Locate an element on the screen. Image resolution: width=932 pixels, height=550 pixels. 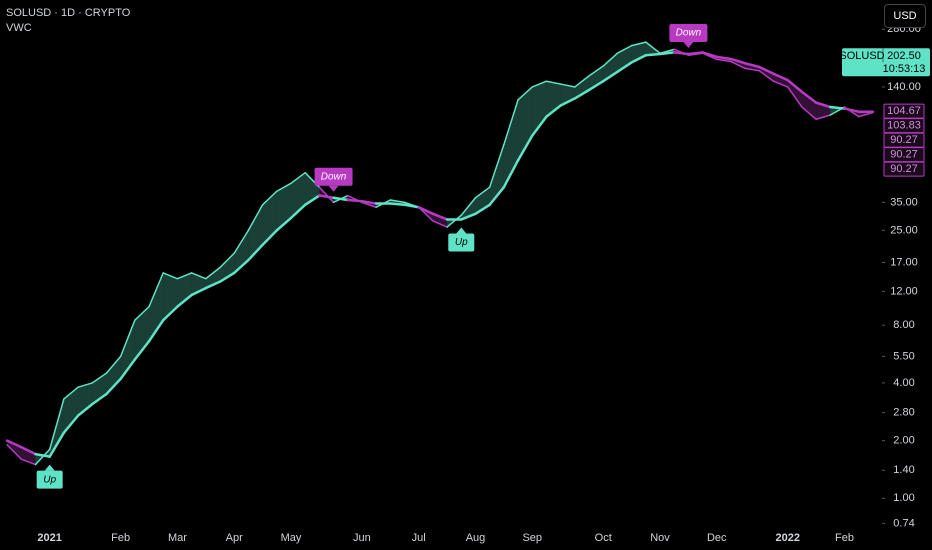
x-tick-label: Jun is located at coordinates (362, 538).